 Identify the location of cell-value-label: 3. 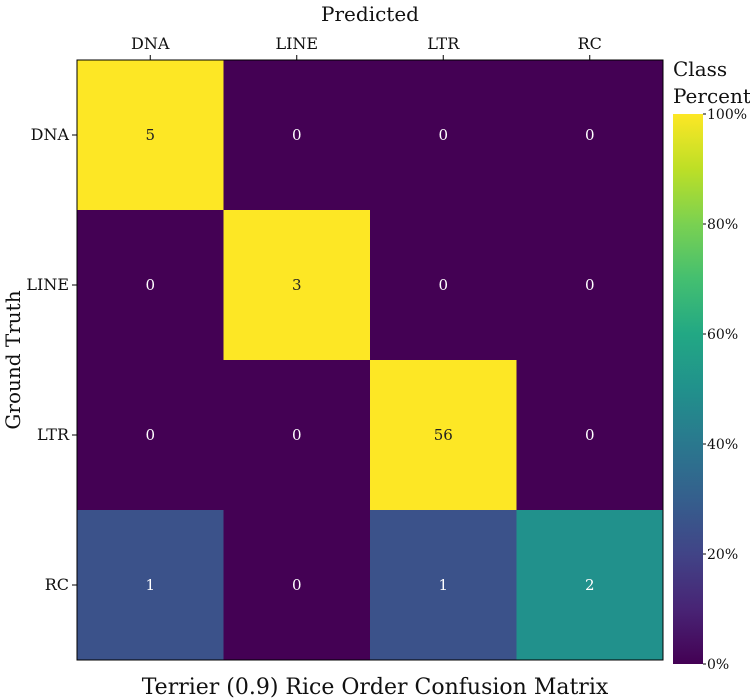
(297, 285).